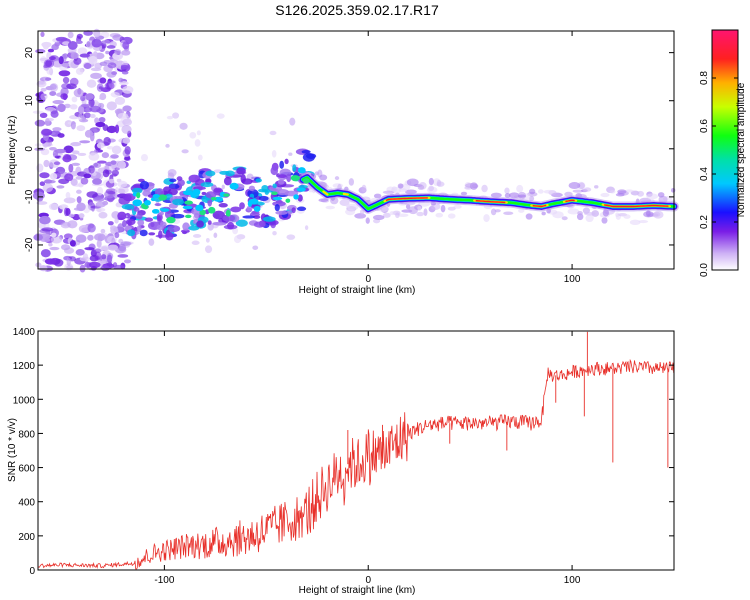 This screenshot has width=750, height=600. What do you see at coordinates (357, 590) in the screenshot?
I see `snr-x-axis-label: Height of straight line (km)` at bounding box center [357, 590].